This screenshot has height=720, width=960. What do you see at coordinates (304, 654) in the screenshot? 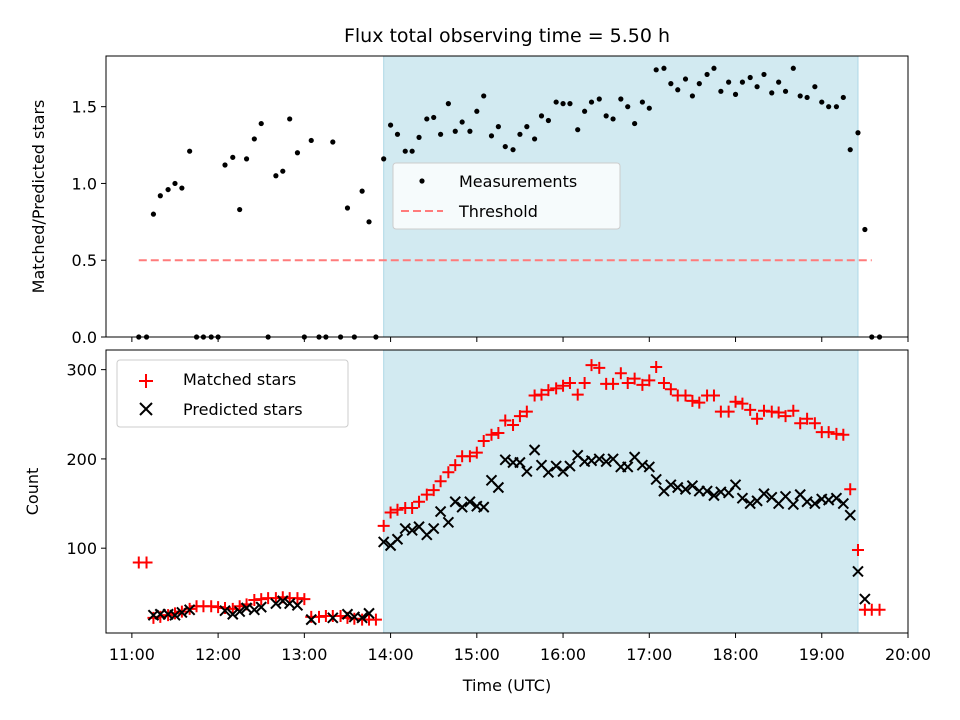
I see `bottom-xtick-label: 13:00` at bounding box center [304, 654].